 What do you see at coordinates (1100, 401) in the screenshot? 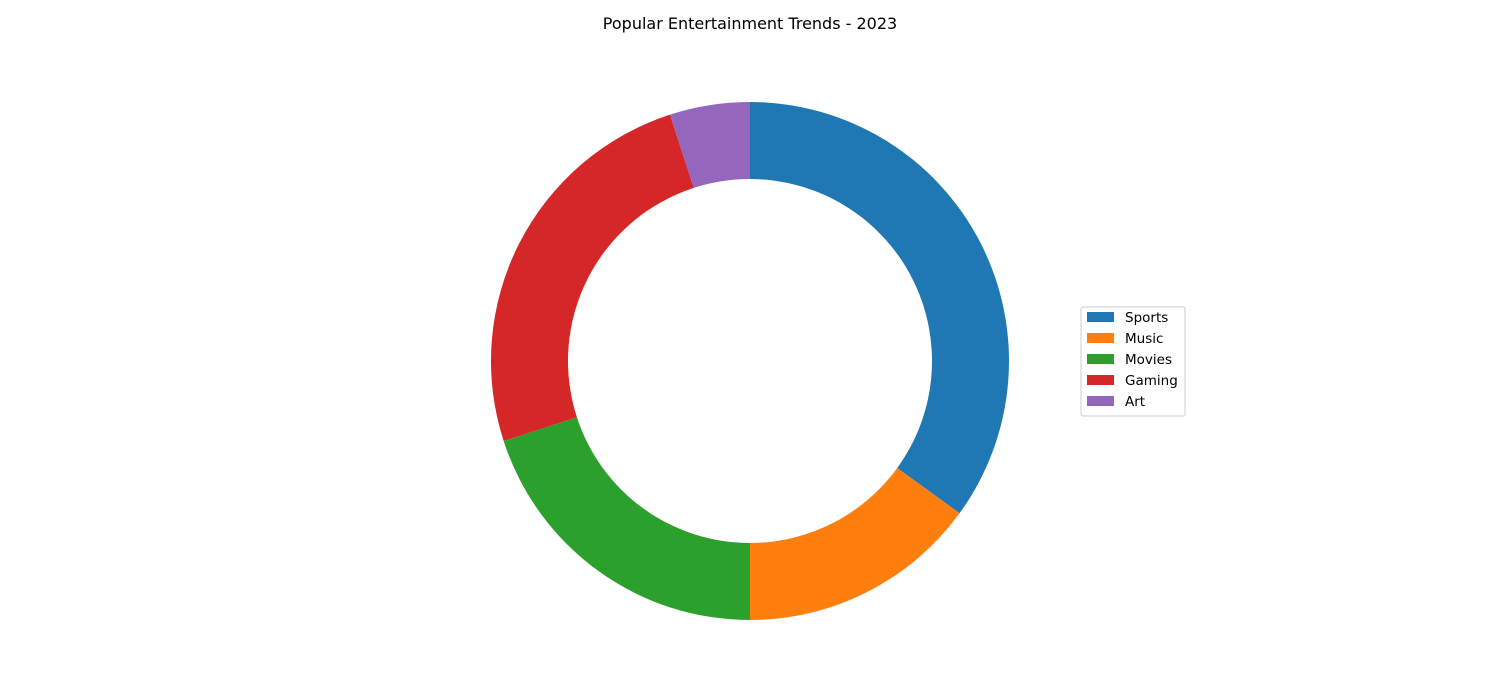
I see `legend-swatch-art` at bounding box center [1100, 401].